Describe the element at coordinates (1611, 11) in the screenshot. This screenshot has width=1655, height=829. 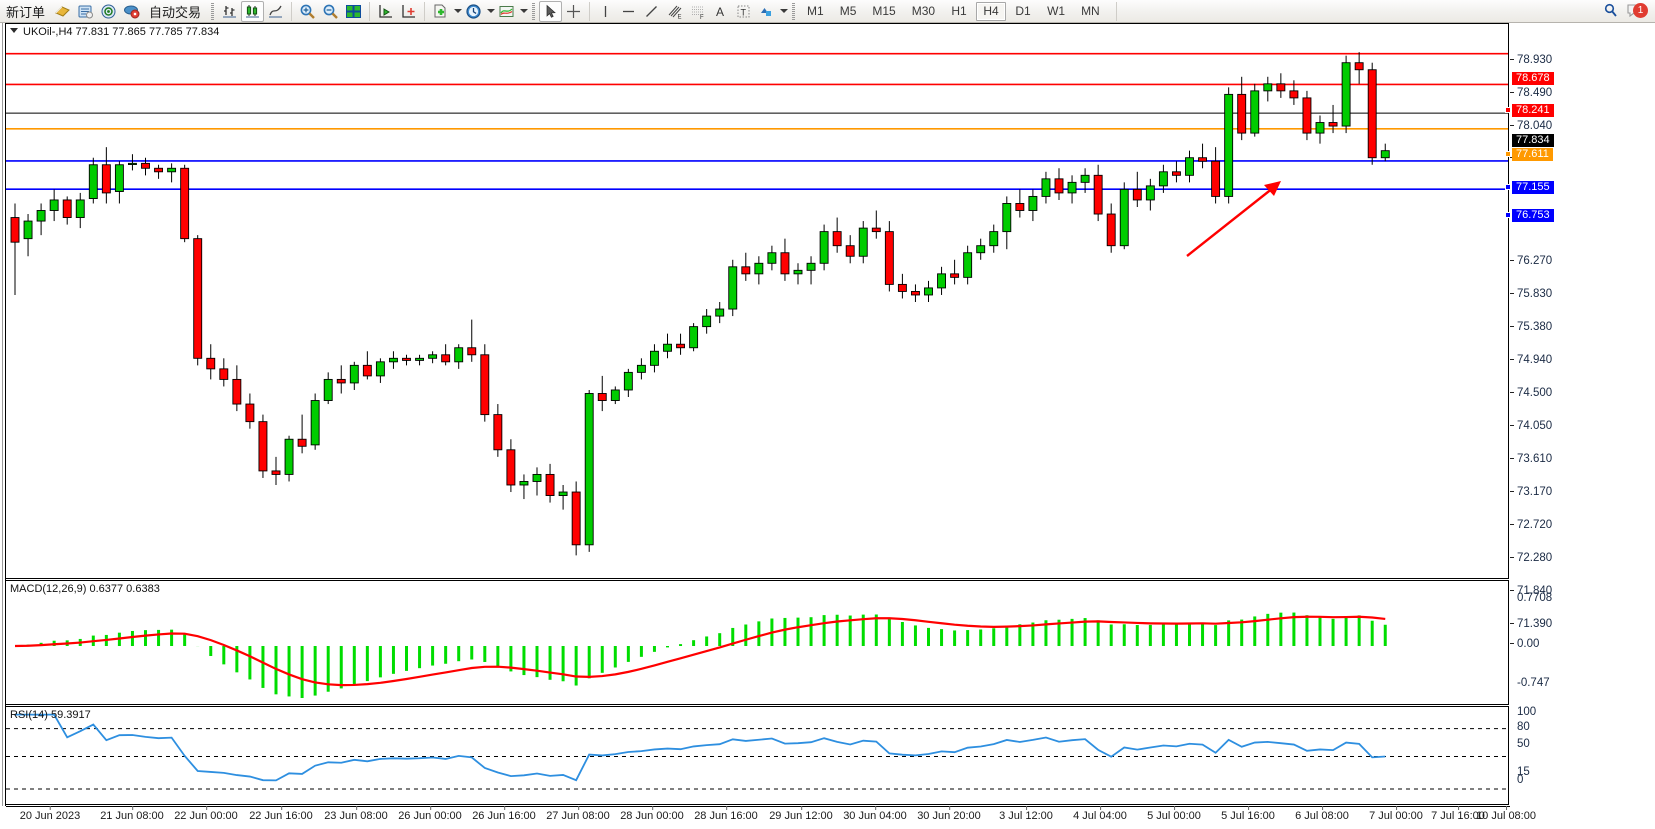
I see `search-icon` at that location.